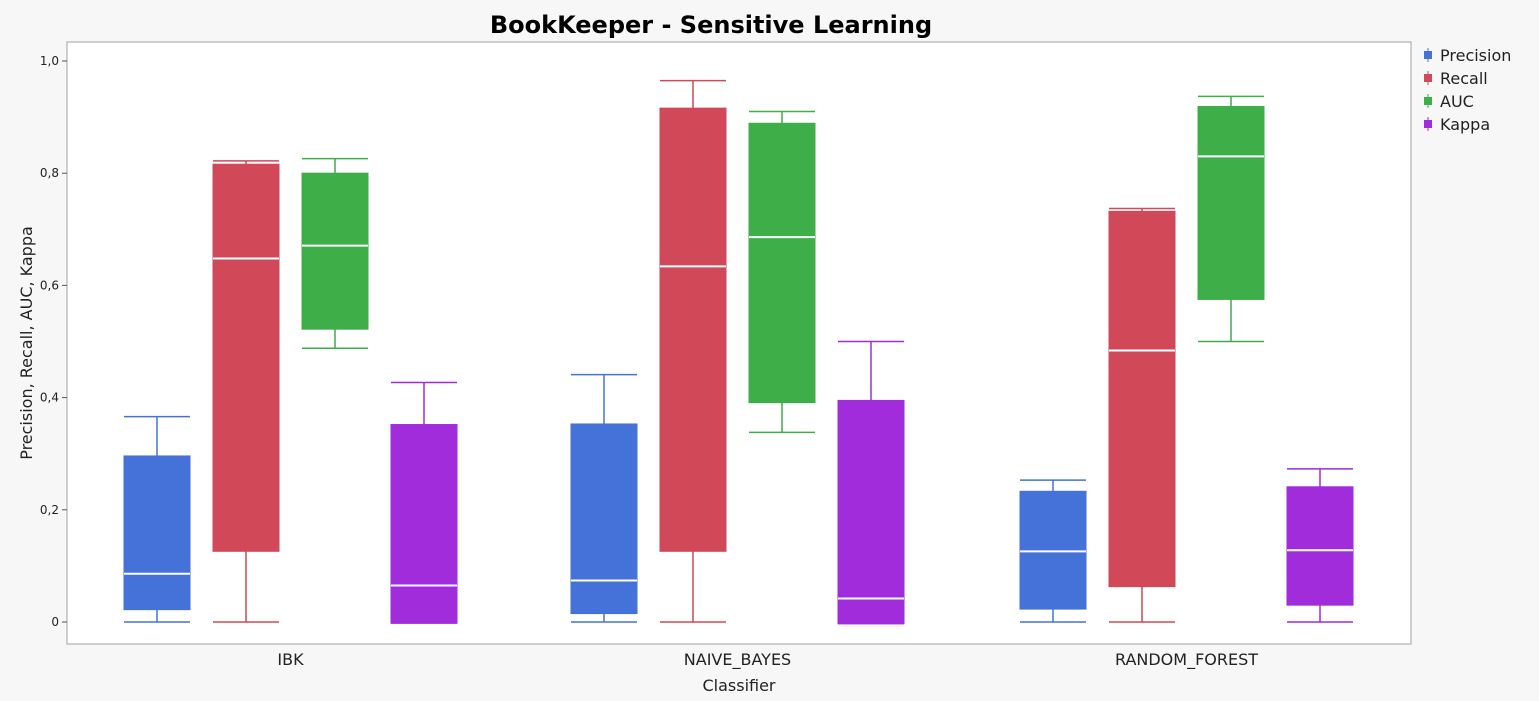  Describe the element at coordinates (290, 659) in the screenshot. I see `x-tick-label: IBK` at that location.